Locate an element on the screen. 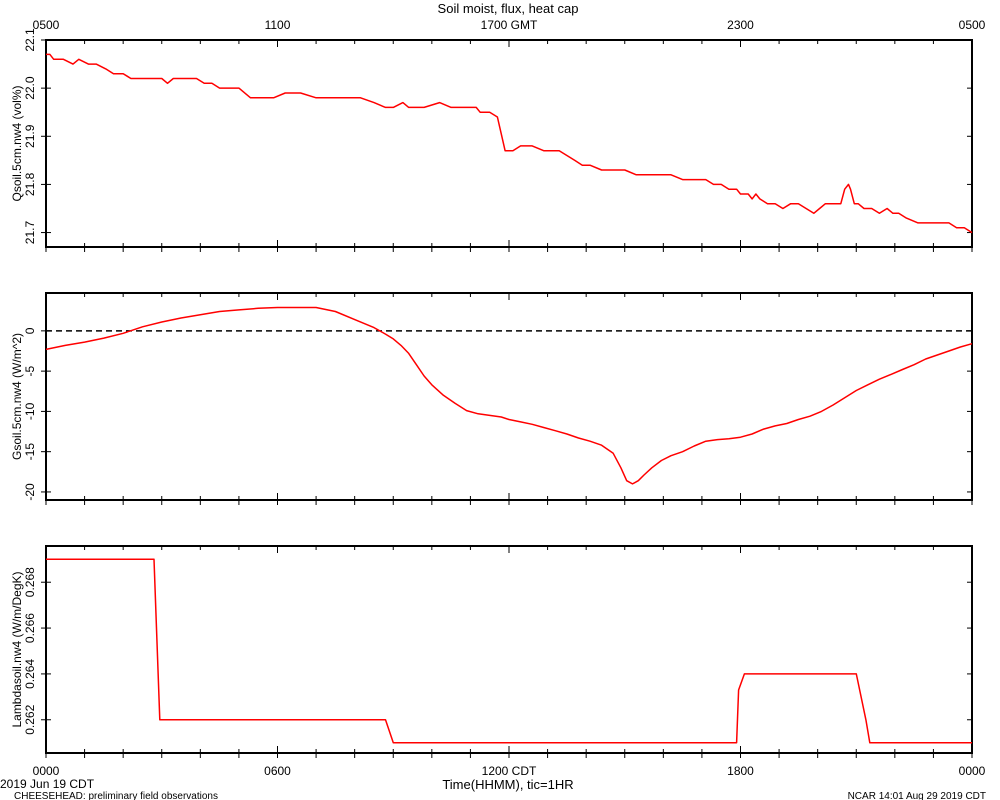  panel-2-ytick-label: -5 is located at coordinates (30, 370).